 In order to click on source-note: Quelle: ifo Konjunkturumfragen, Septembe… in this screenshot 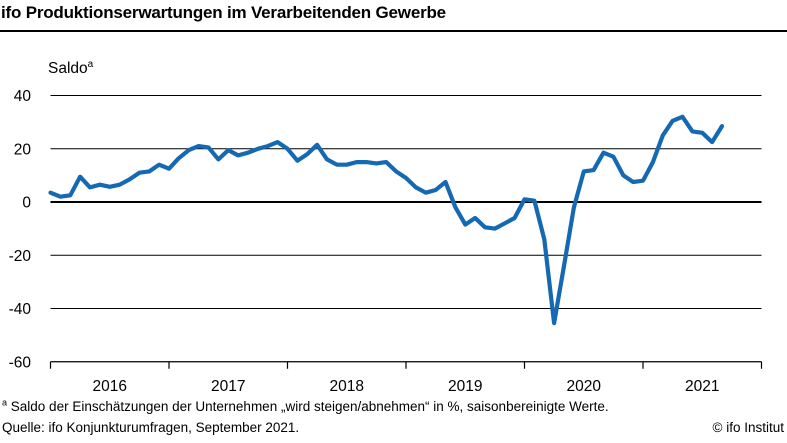, I will do `click(151, 427)`.